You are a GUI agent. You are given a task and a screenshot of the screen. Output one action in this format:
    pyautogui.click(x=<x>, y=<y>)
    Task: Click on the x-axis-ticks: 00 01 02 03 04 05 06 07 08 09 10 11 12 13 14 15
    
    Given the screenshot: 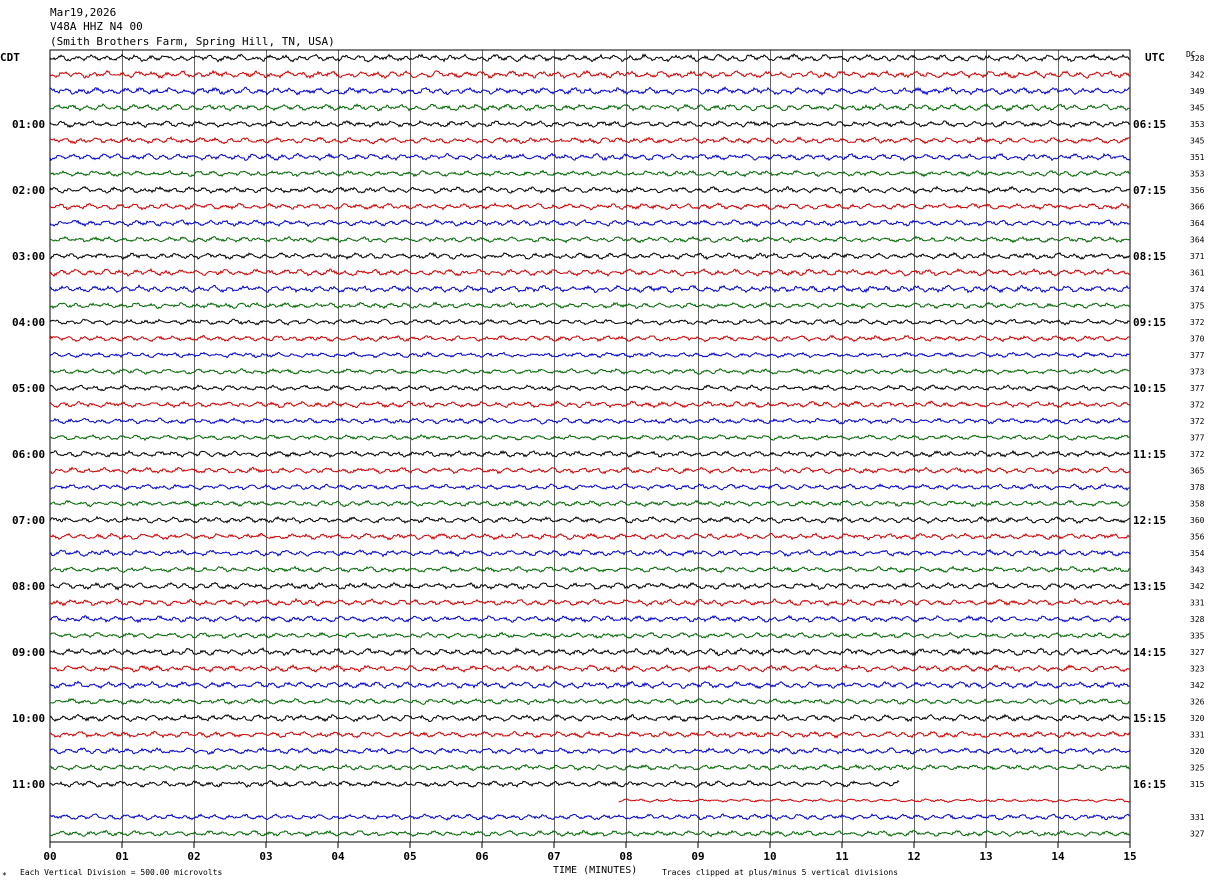 What is the action you would take?
    pyautogui.click(x=590, y=852)
    